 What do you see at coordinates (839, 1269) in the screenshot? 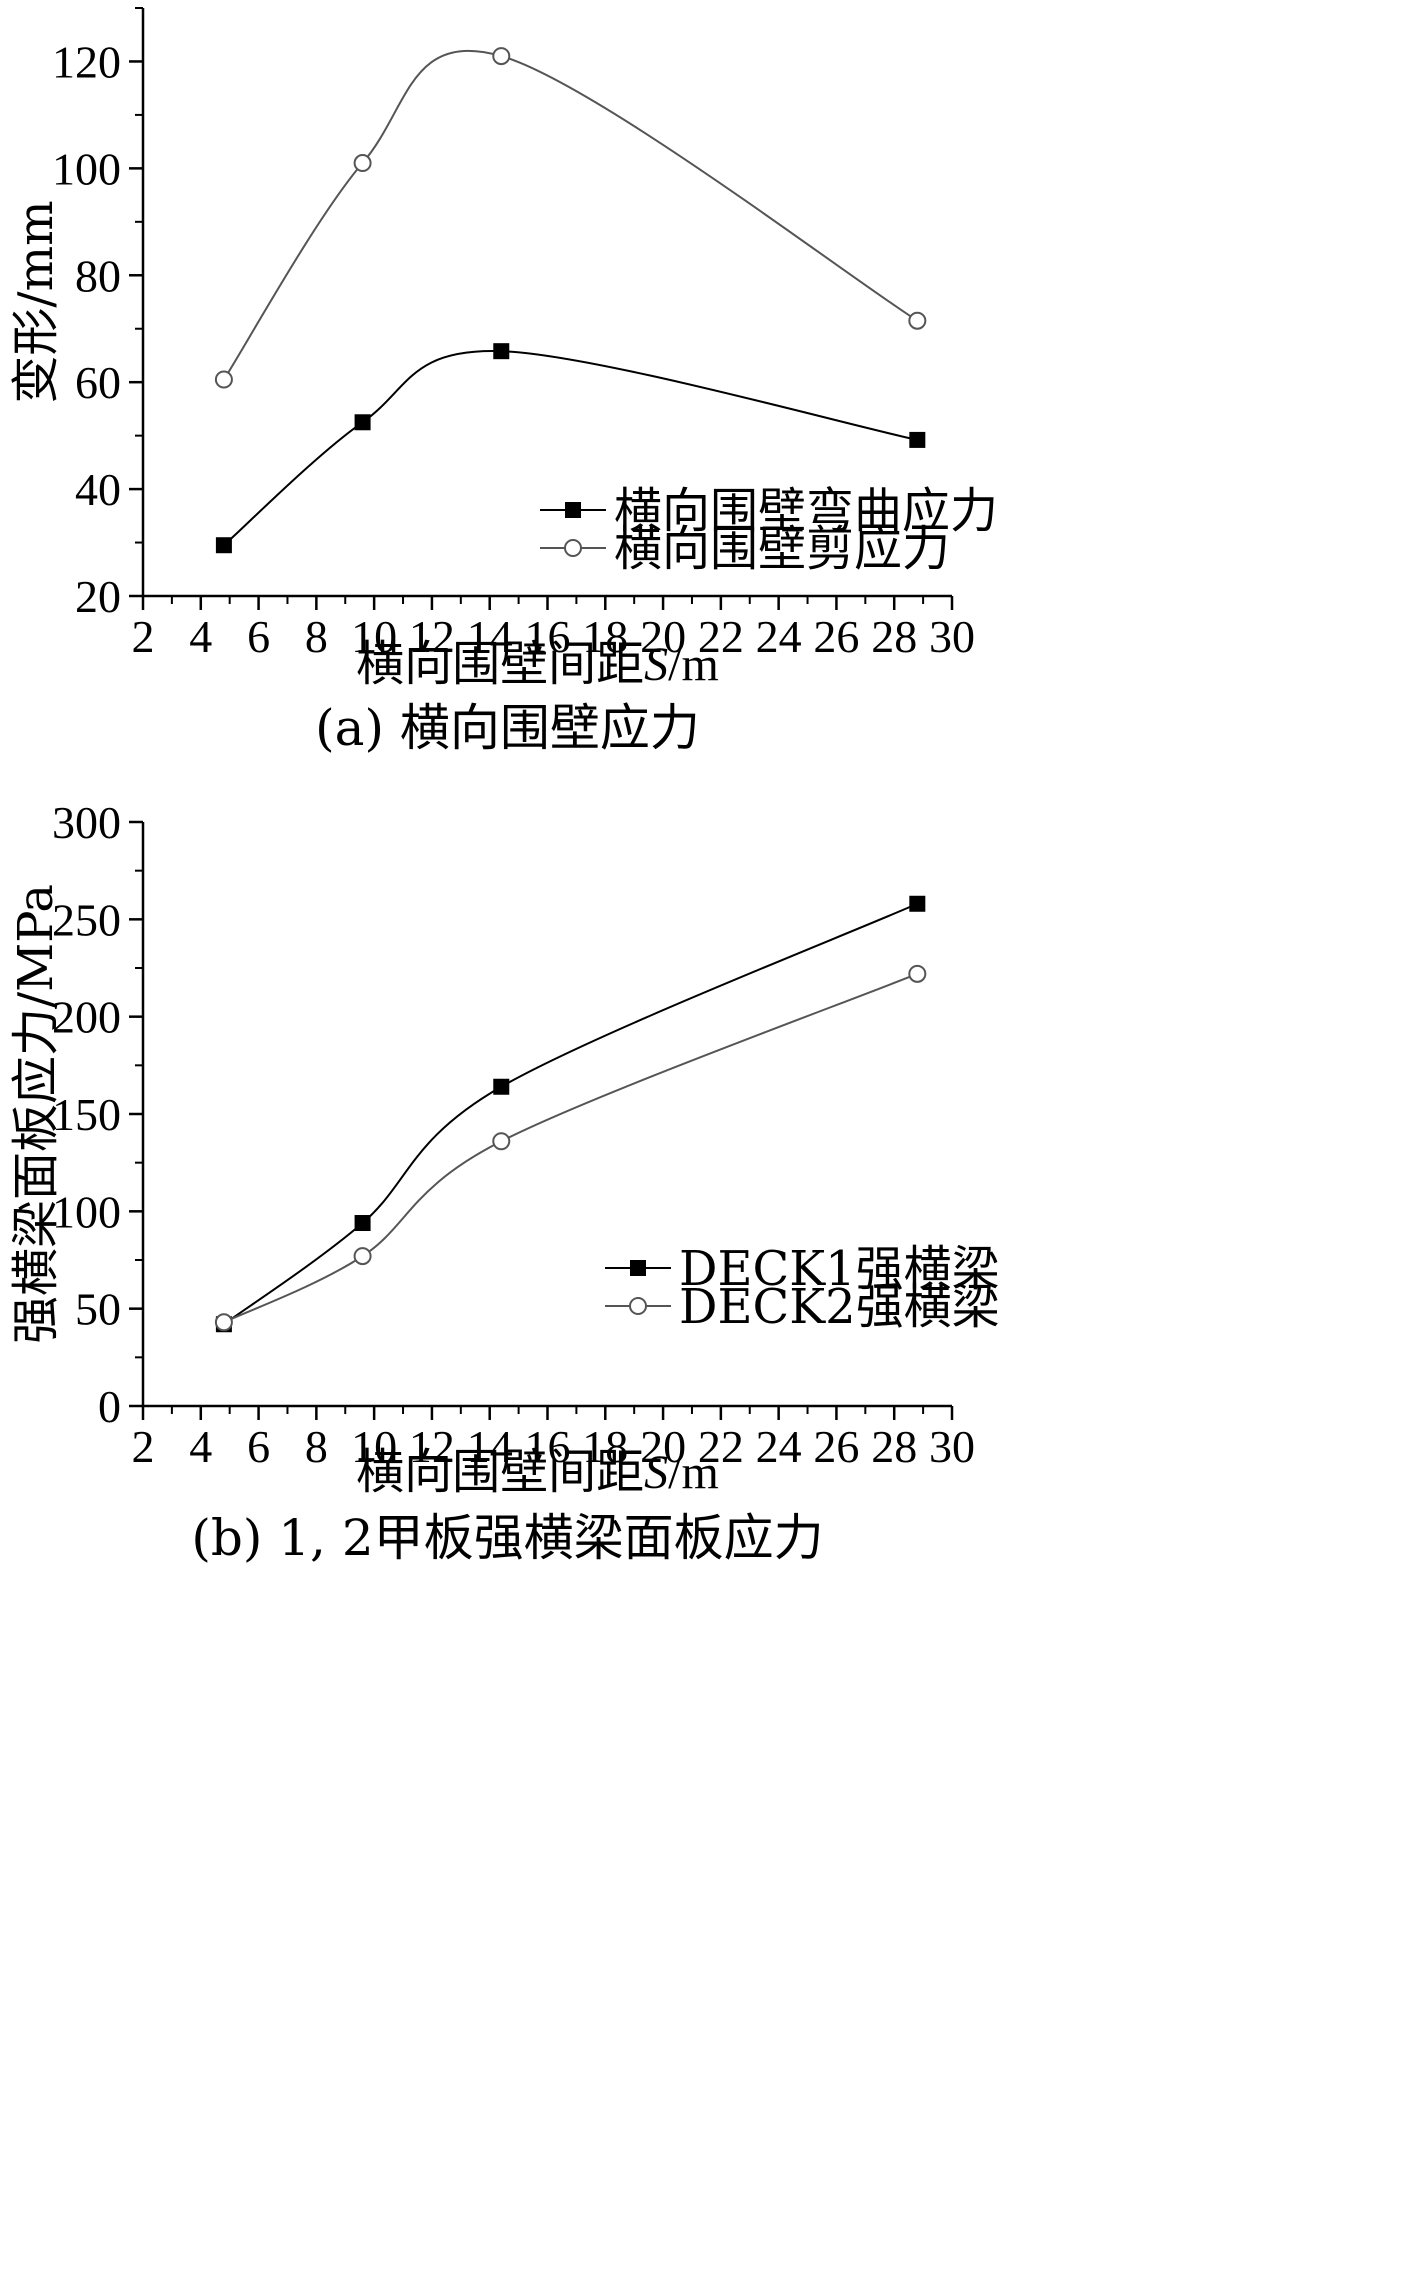
I see `legend-label: DECK1强横梁` at bounding box center [839, 1269].